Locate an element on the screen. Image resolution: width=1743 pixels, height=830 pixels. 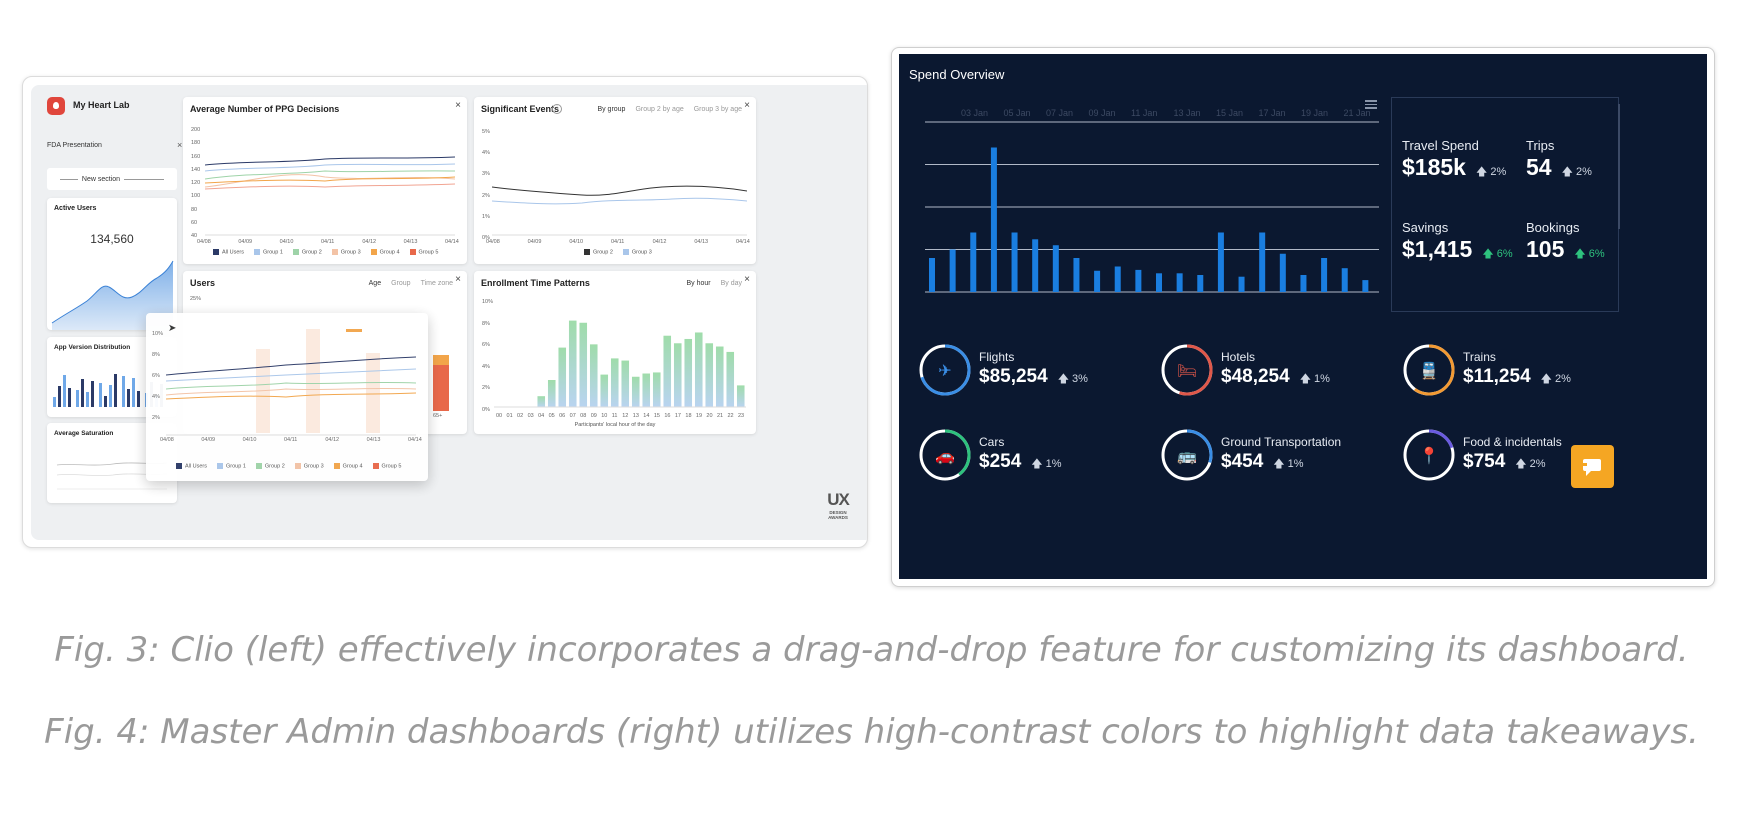
x-tick-label: 04/11 is located at coordinates (291, 440).